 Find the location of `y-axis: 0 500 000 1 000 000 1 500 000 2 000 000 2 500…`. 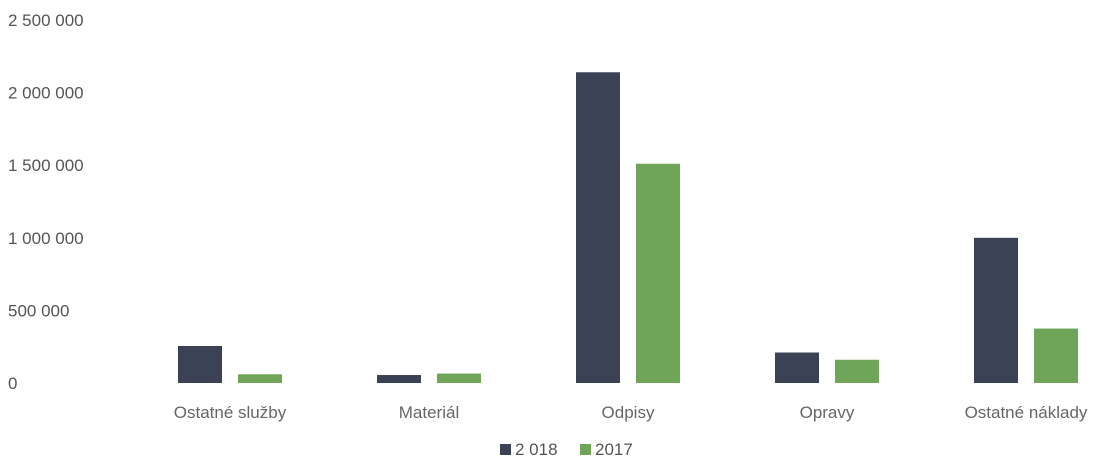

y-axis: 0 500 000 1 000 000 1 500 000 2 000 000 2 500… is located at coordinates (46, 202).